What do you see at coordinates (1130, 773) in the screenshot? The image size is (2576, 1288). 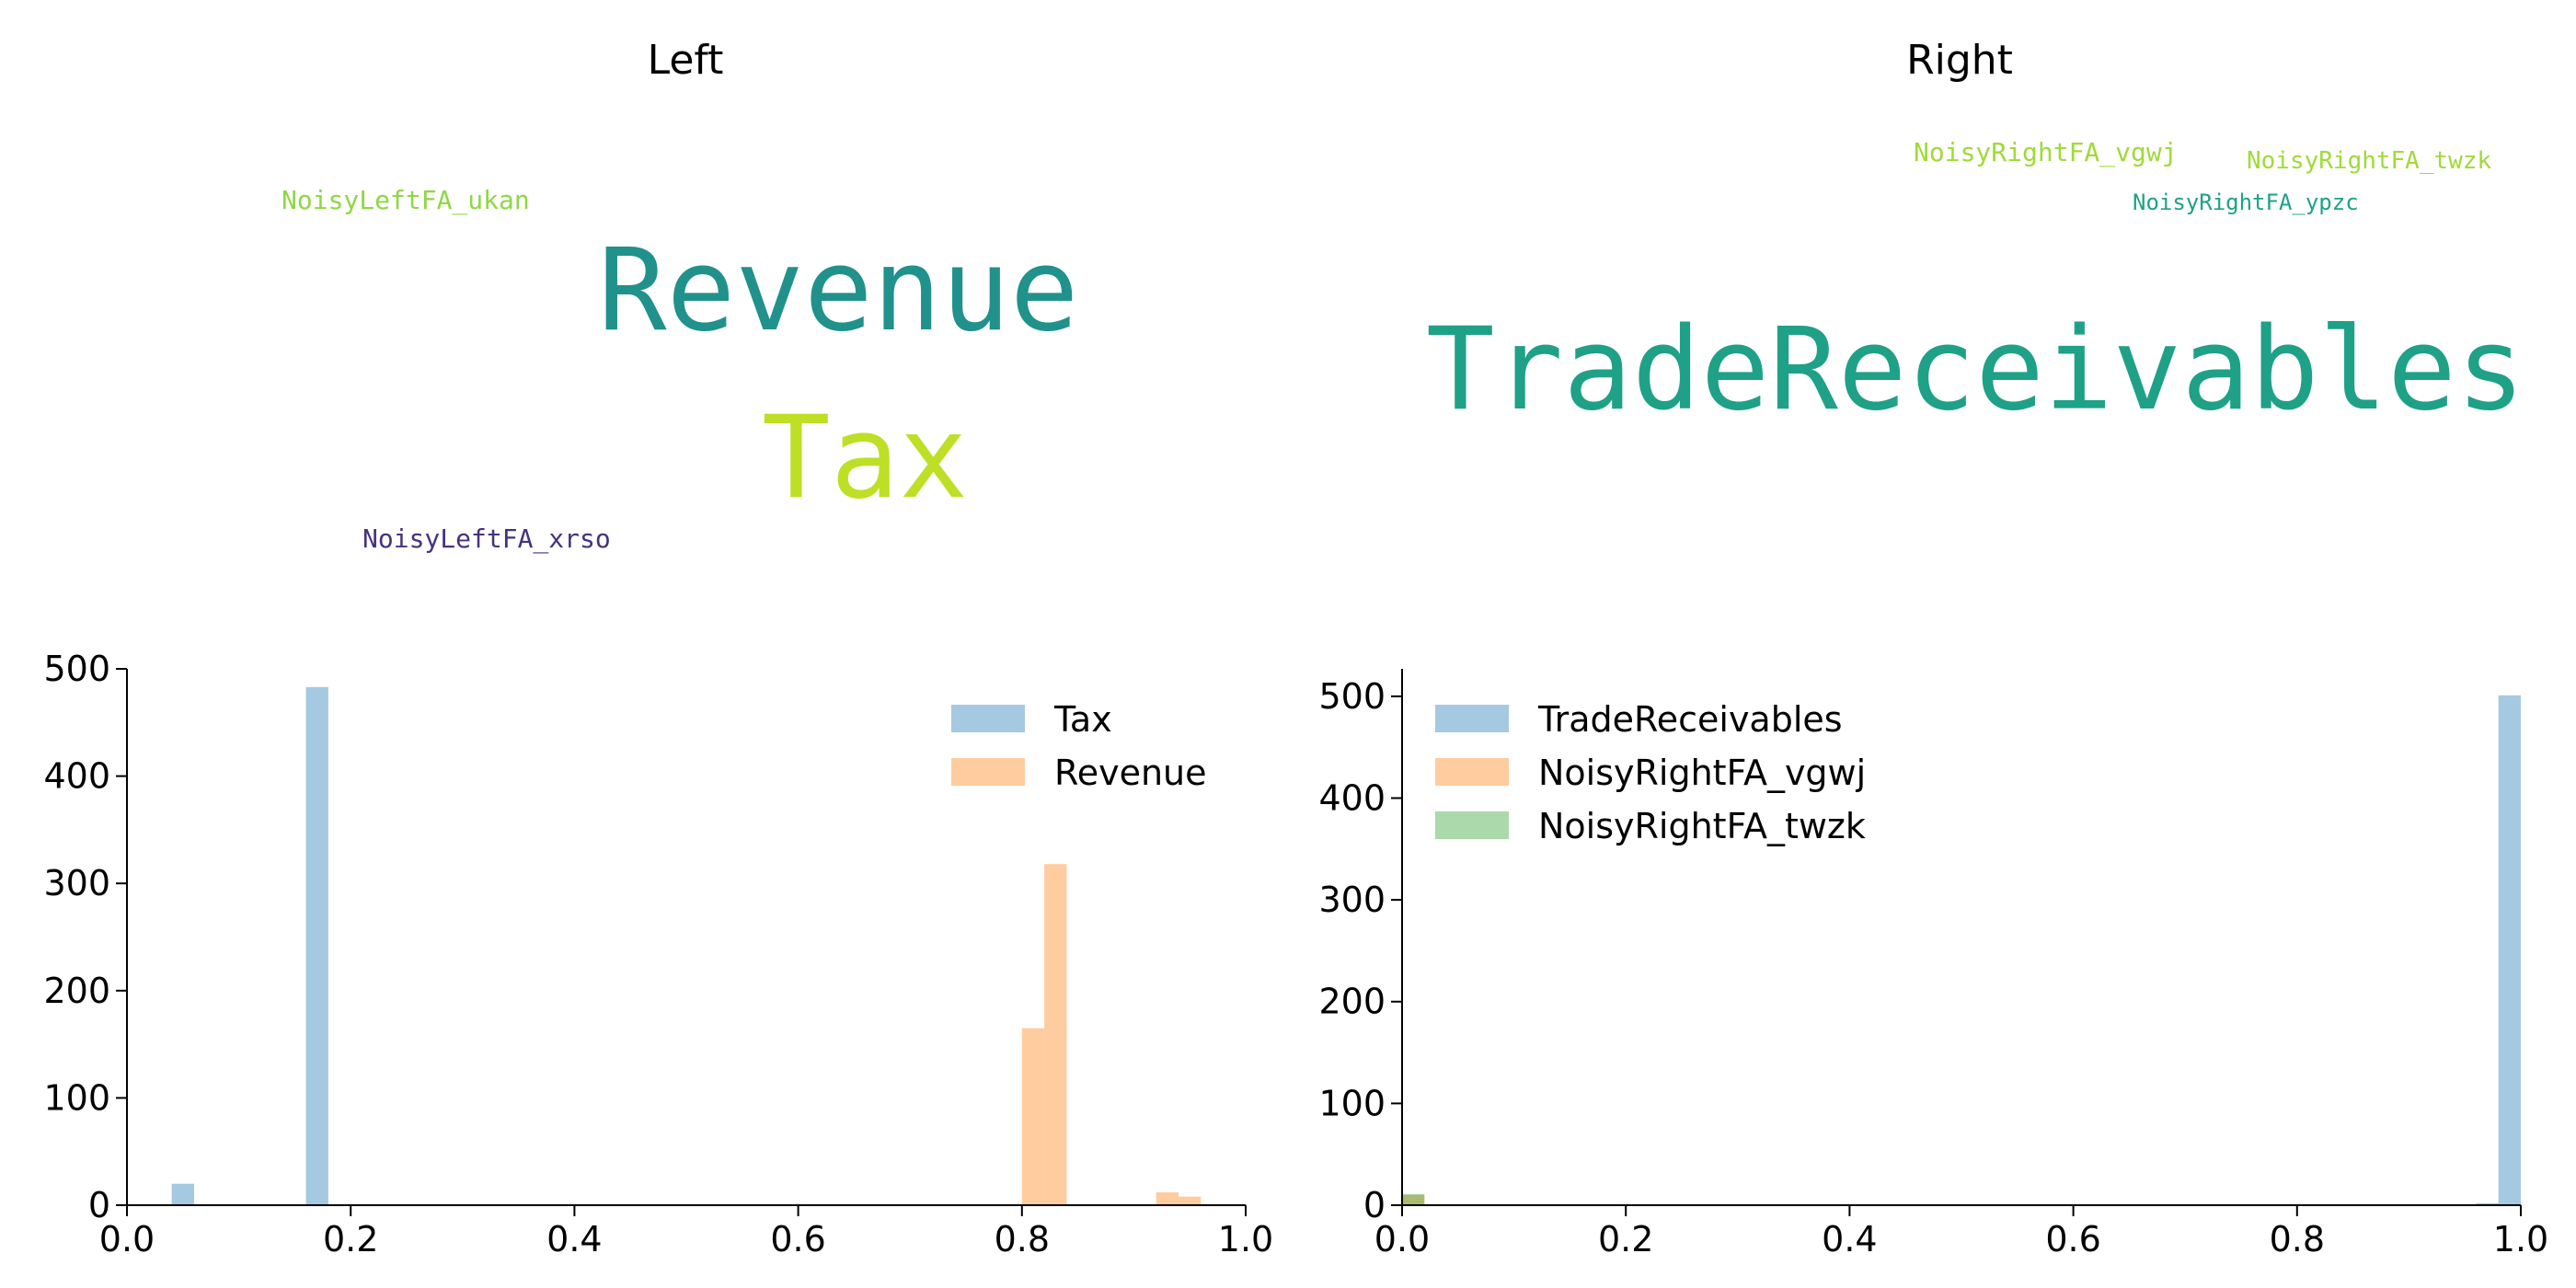 I see `legend-label: Revenue` at bounding box center [1130, 773].